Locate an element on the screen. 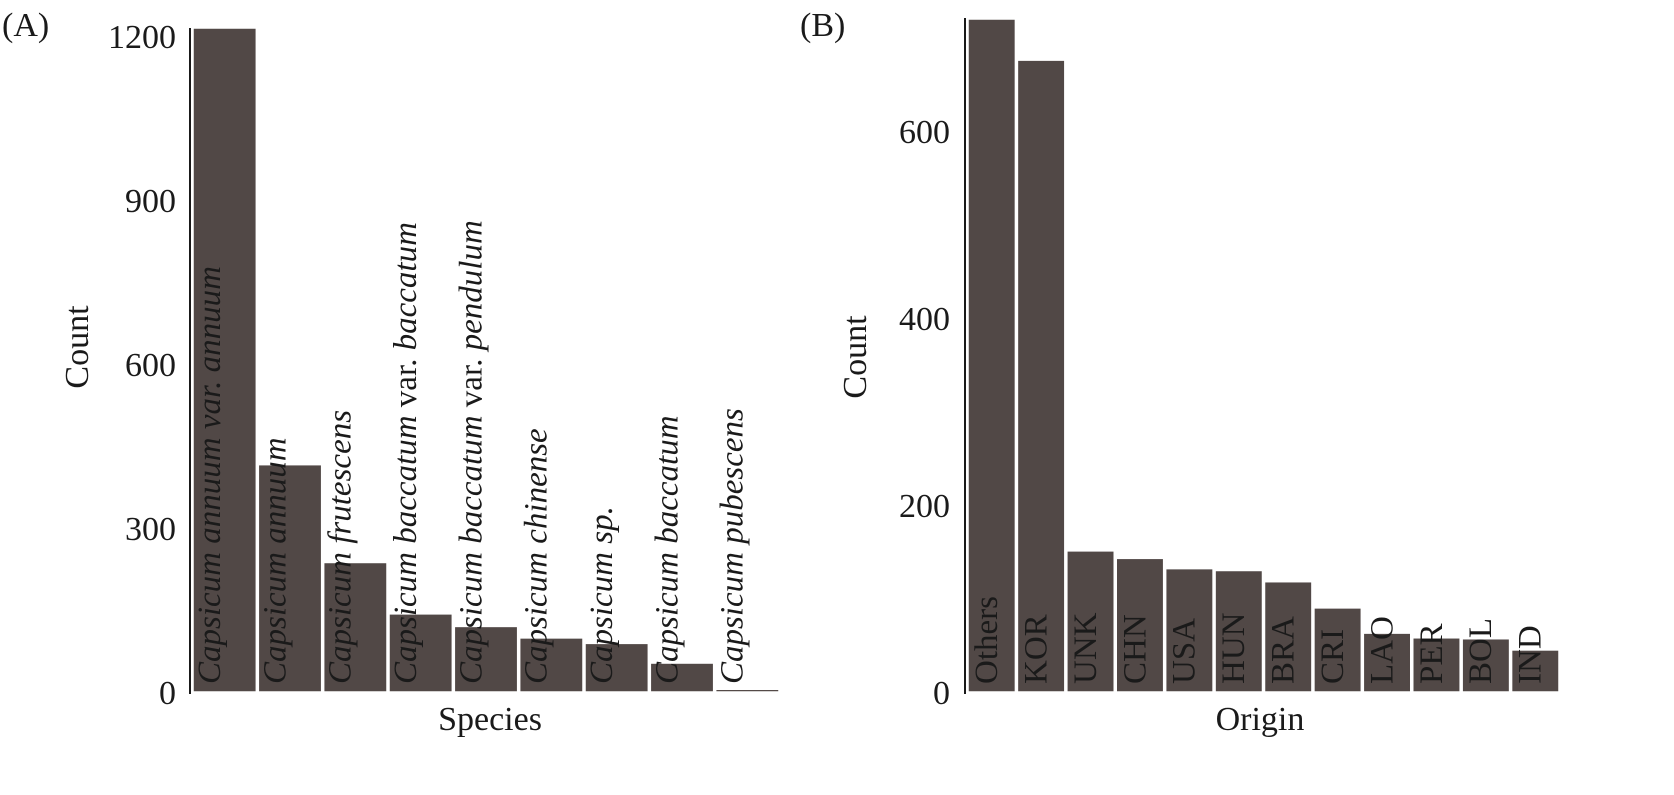  bar-label-capsicum-frutescens: Capsicum frutescens is located at coordinates (341, 547).